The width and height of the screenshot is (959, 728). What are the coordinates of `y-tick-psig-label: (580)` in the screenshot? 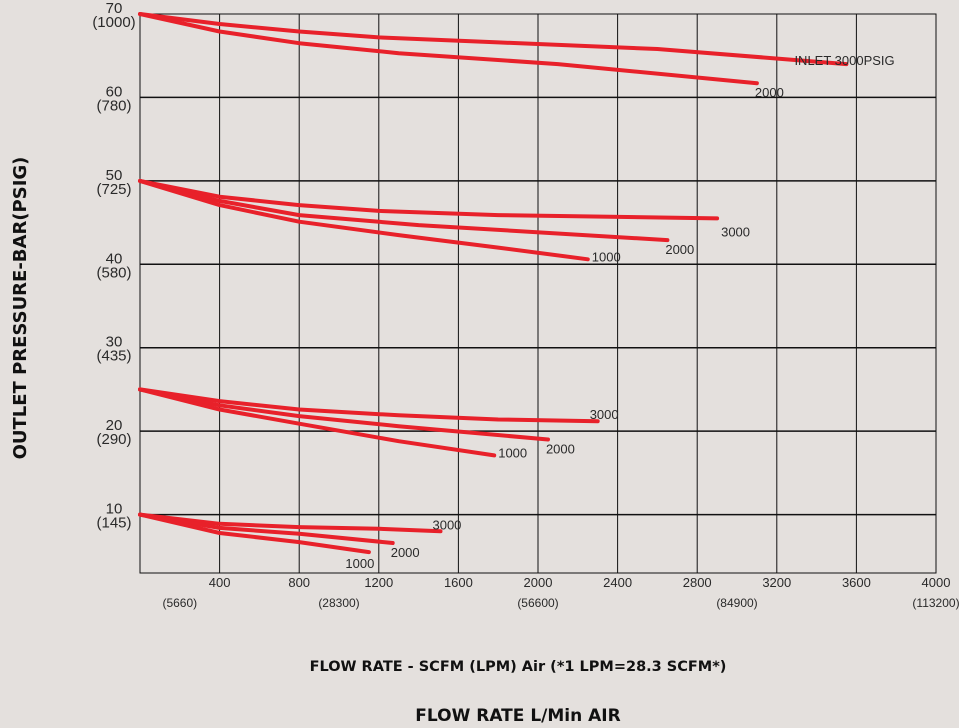 It's located at (113, 272).